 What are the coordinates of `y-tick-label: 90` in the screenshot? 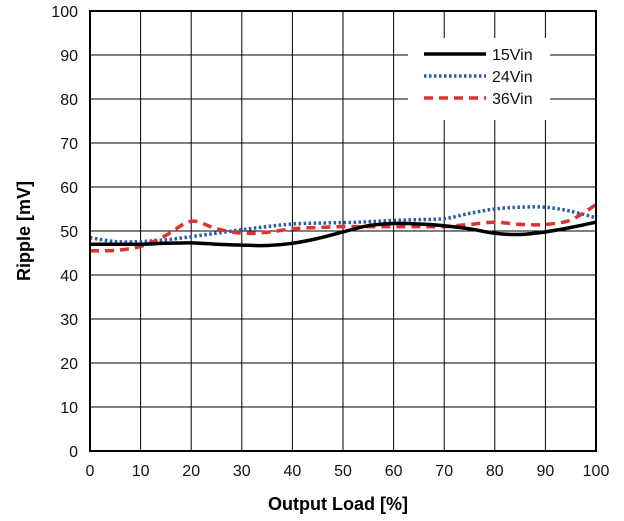 It's located at (69, 56).